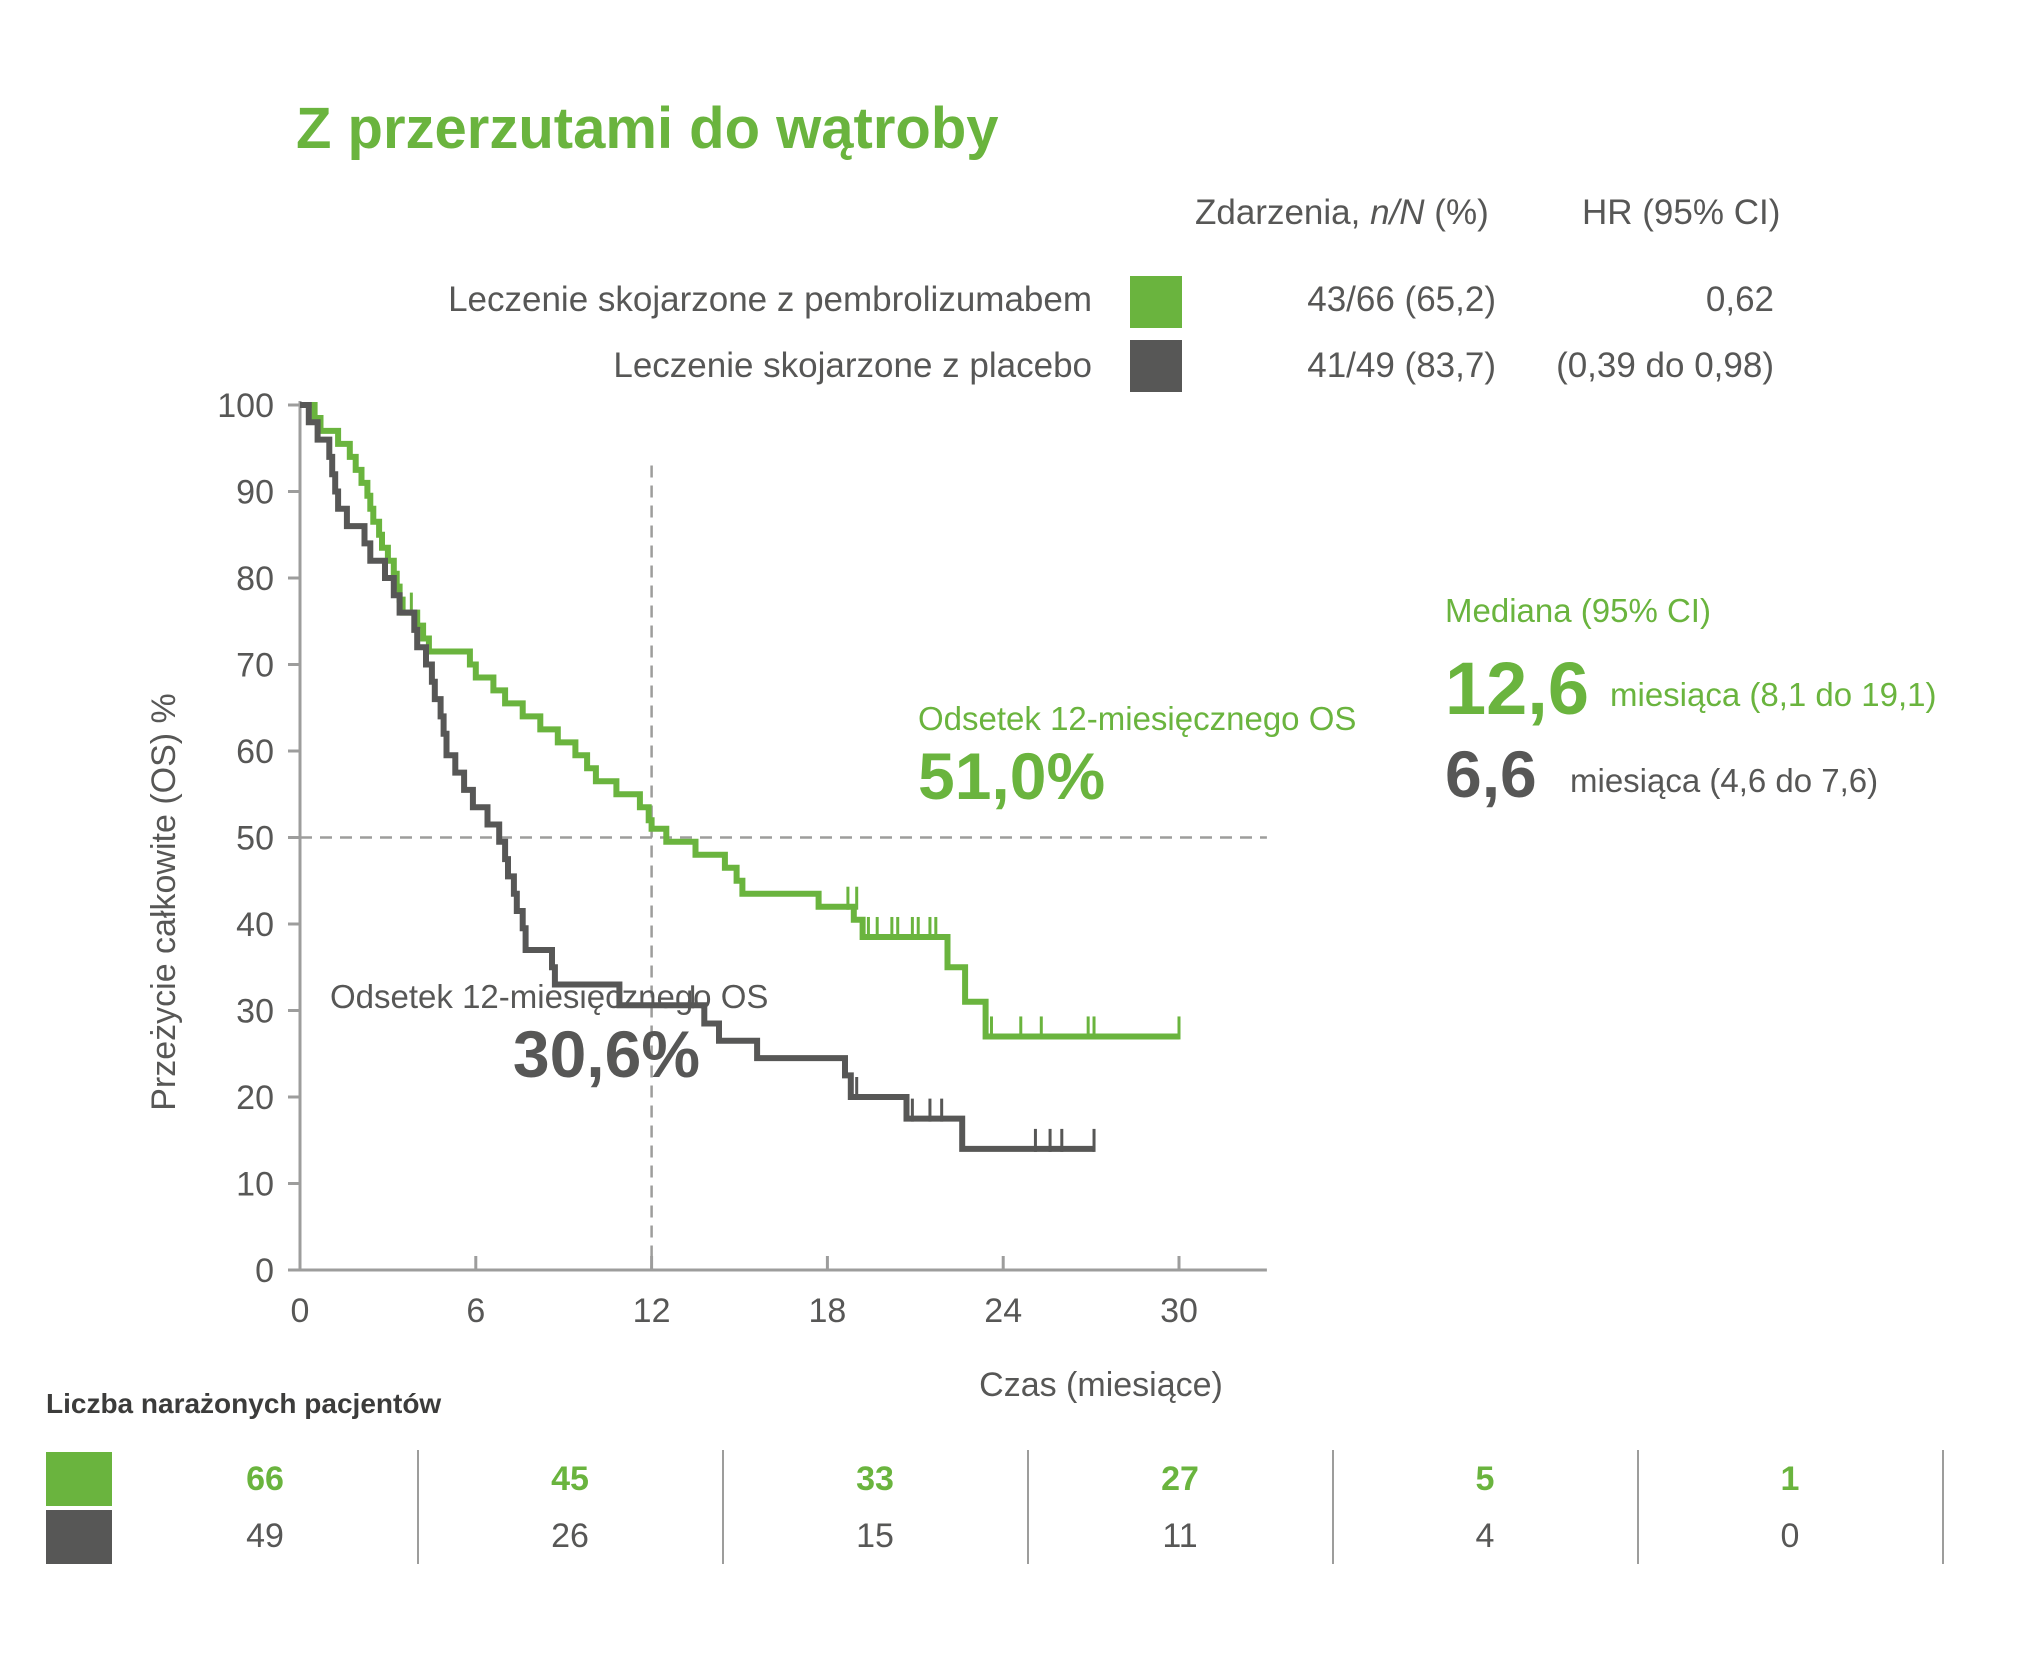 This screenshot has height=1660, width=2028. I want to click on y-tick-label: 10, so click(255, 1185).